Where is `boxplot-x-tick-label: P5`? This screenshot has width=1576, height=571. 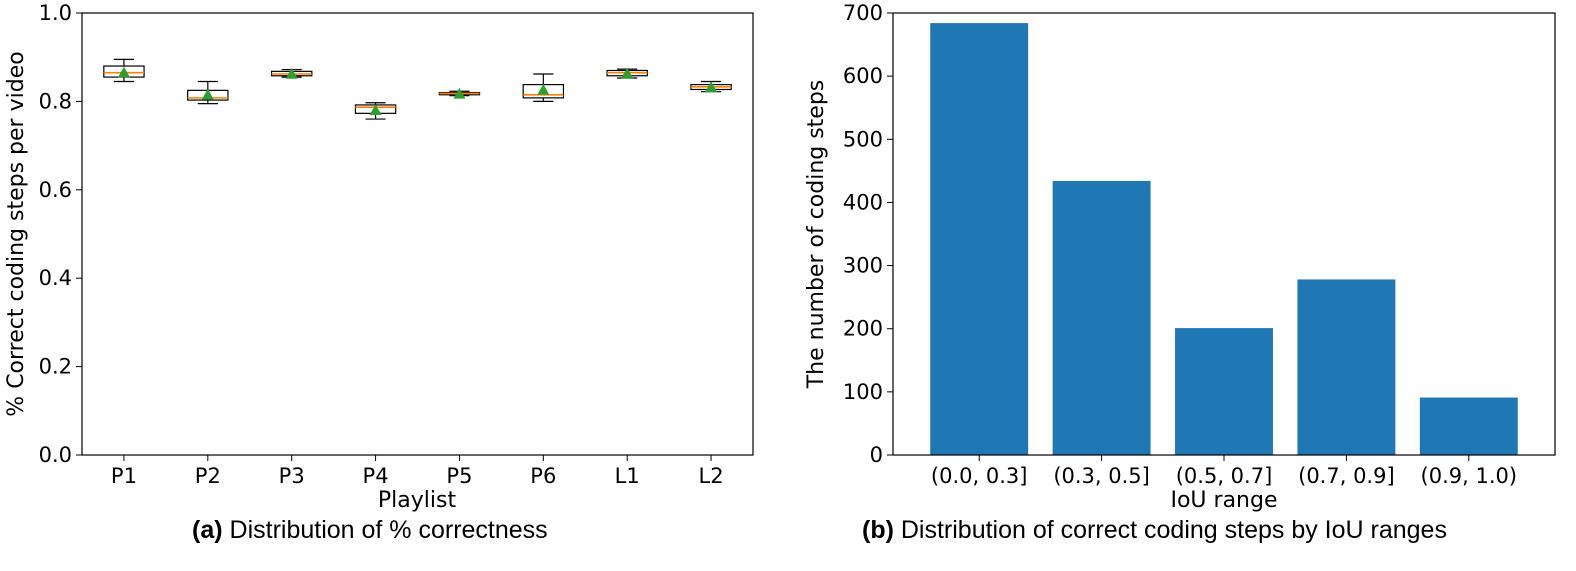
boxplot-x-tick-label: P5 is located at coordinates (459, 476).